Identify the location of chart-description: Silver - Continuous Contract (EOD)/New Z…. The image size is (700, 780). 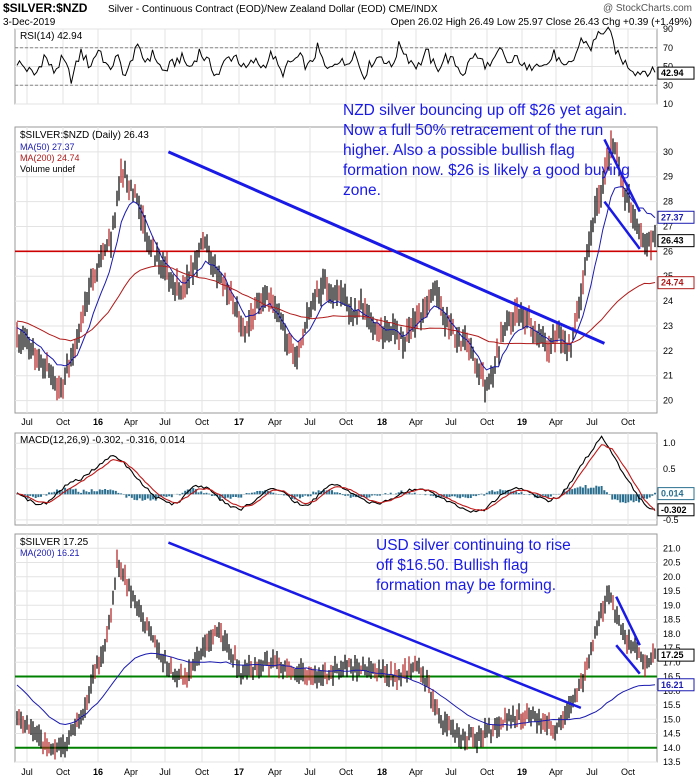
(273, 9).